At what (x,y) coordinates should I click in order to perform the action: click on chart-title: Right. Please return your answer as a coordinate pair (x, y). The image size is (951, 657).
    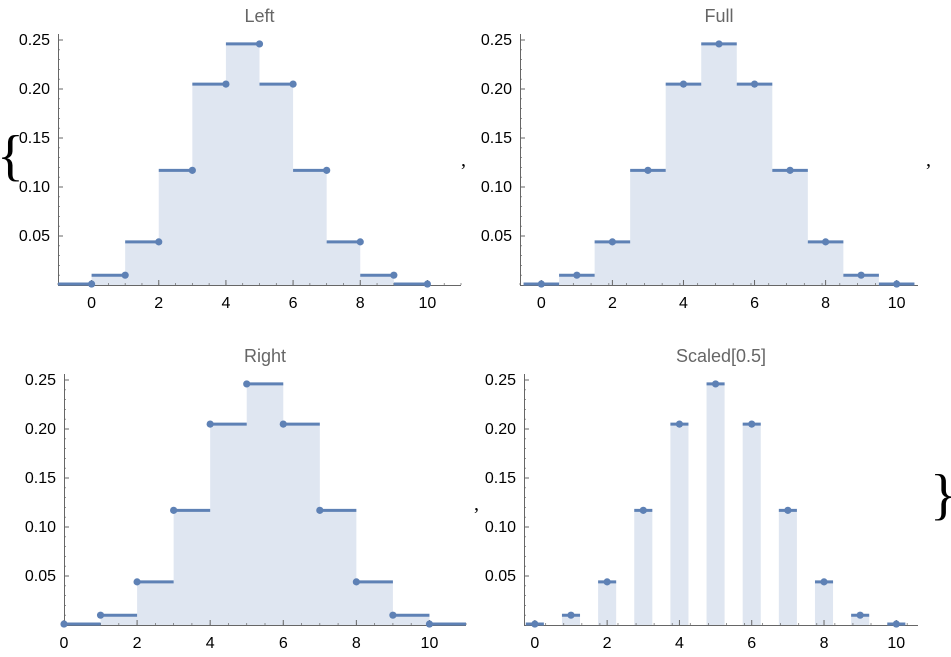
    Looking at the image, I should click on (265, 356).